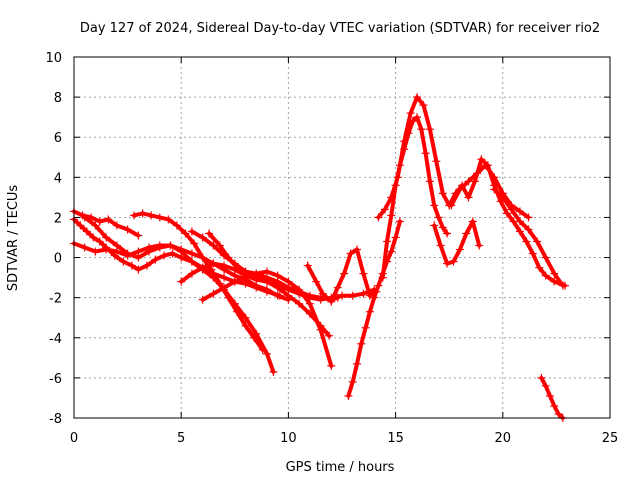 The height and width of the screenshot is (480, 640). What do you see at coordinates (58, 98) in the screenshot?
I see `y-tick-label: 8` at bounding box center [58, 98].